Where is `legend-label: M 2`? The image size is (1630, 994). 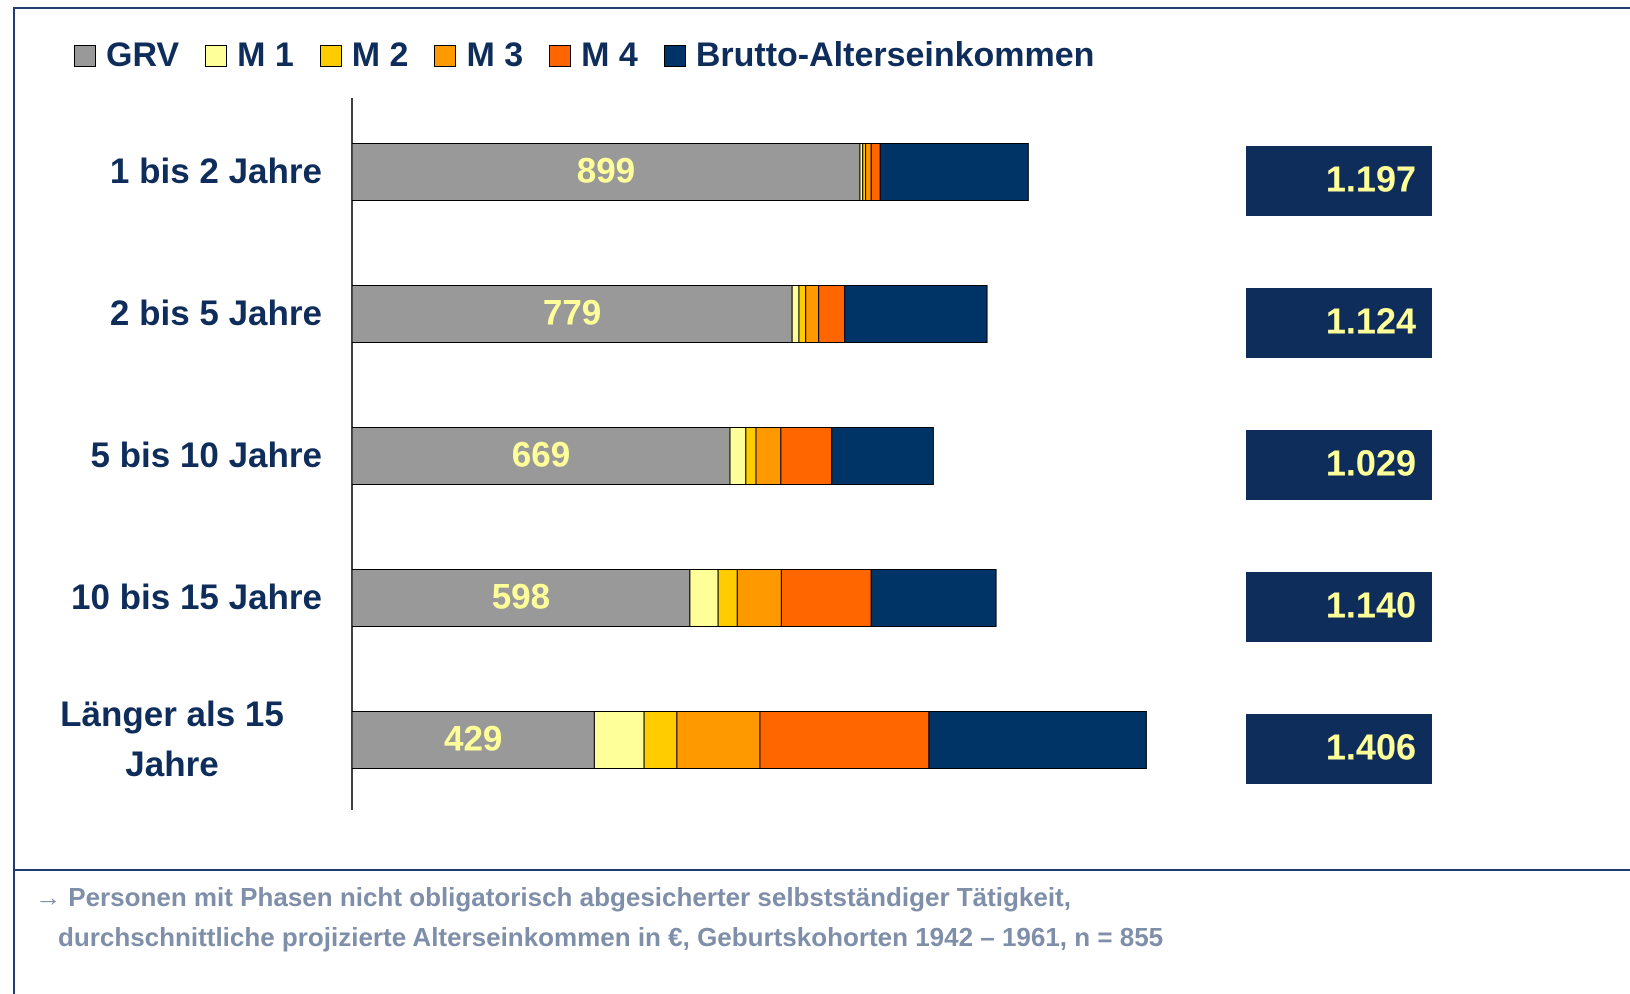 legend-label: M 2 is located at coordinates (380, 55).